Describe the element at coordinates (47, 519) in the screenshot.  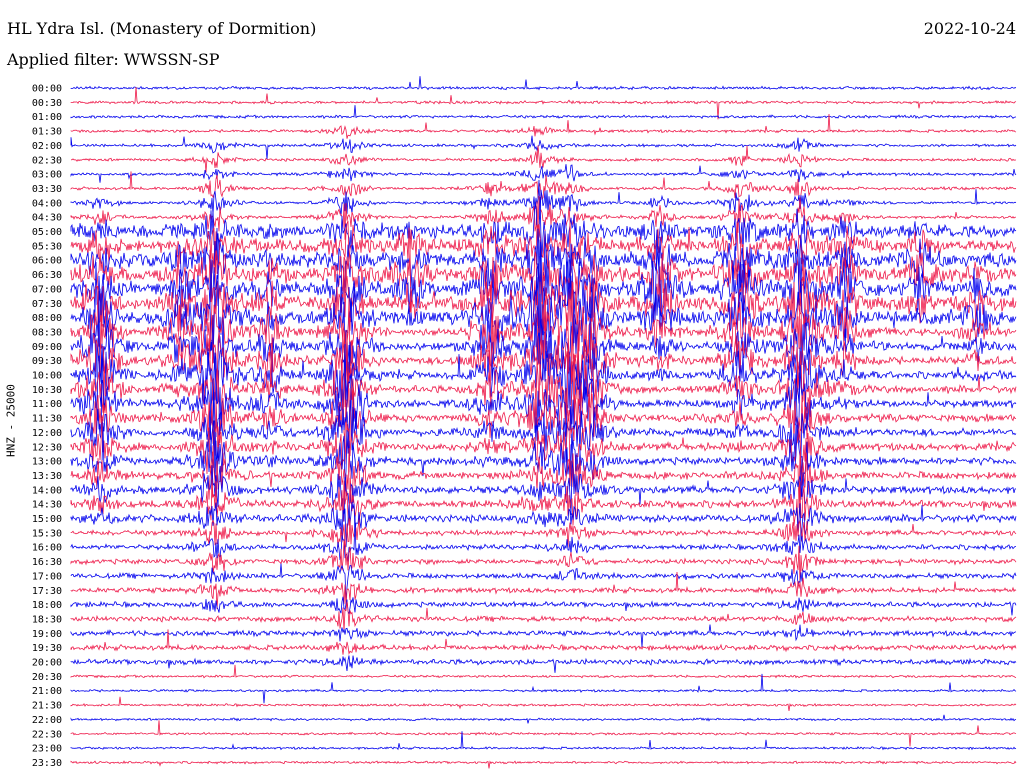
I see `time-label: 15:00` at that location.